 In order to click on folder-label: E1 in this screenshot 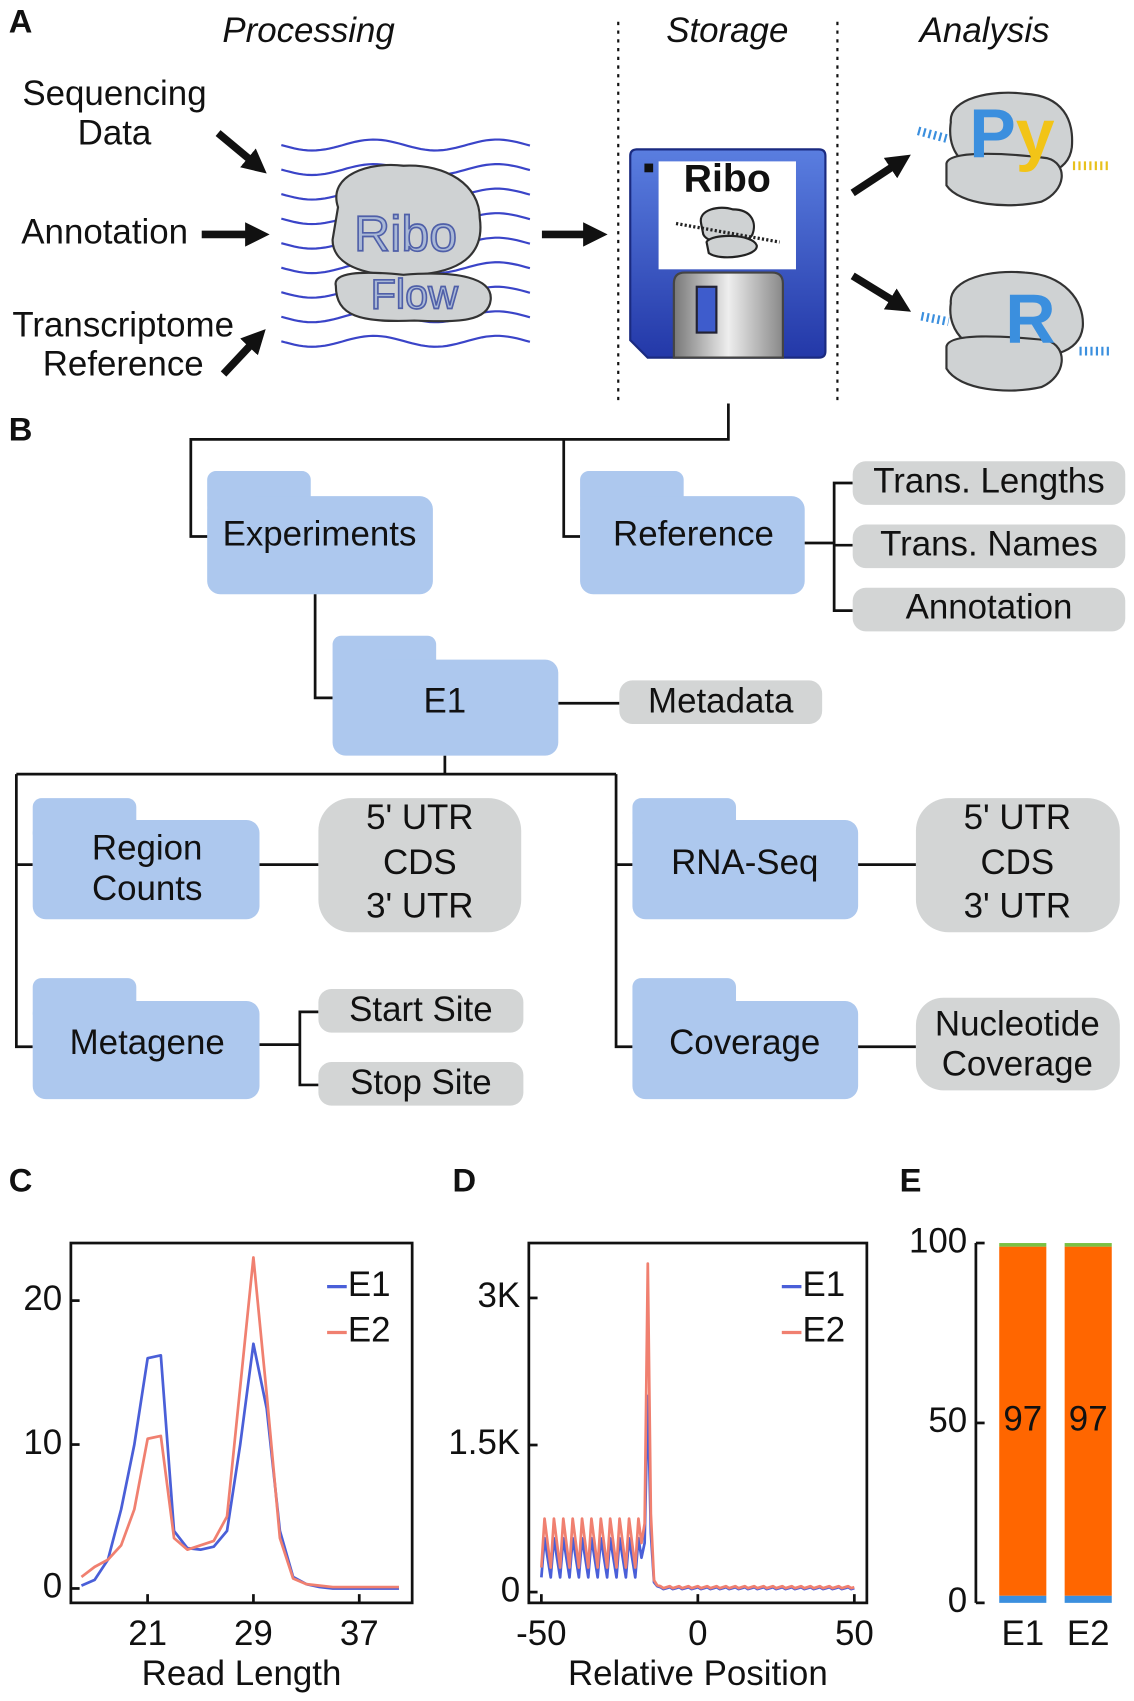, I will do `click(445, 701)`.